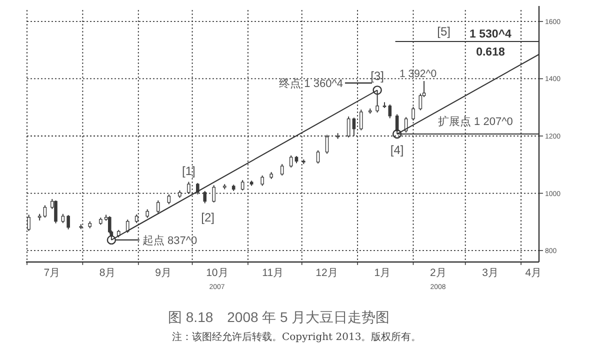  Describe the element at coordinates (189, 171) in the screenshot. I see `annotation: [1]` at that location.